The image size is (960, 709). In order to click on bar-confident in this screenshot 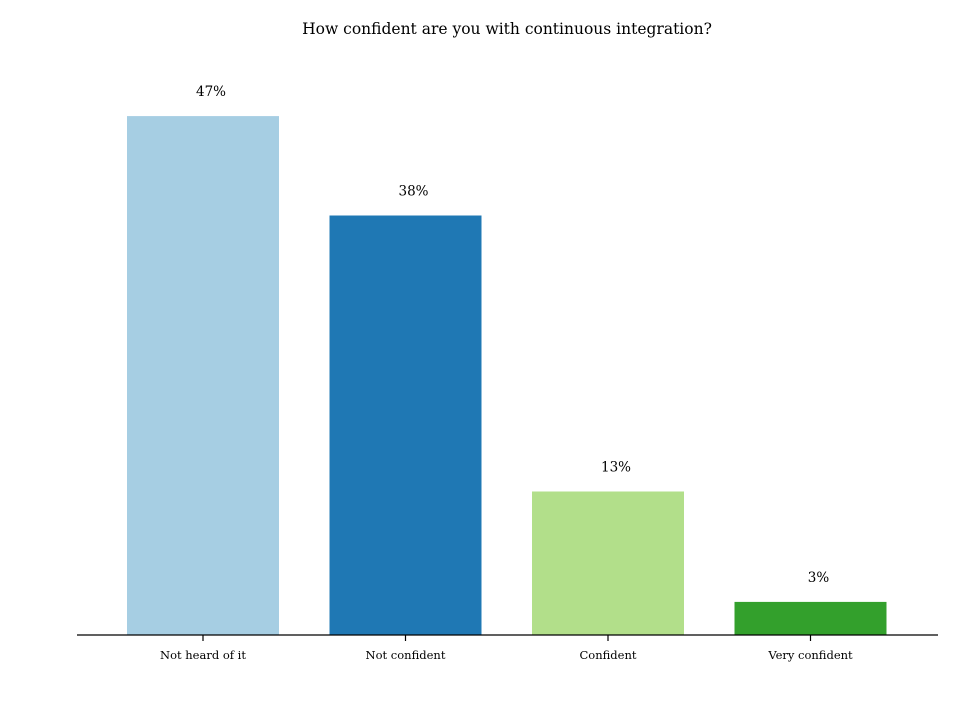, I will do `click(608, 563)`.